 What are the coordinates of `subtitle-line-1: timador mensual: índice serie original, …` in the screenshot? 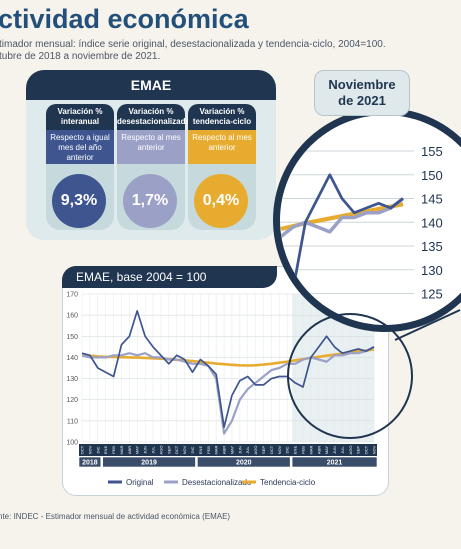 It's located at (193, 44).